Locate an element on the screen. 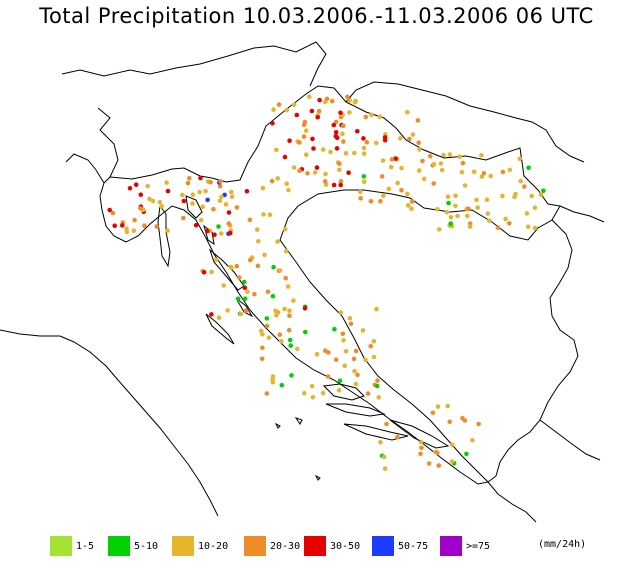 The height and width of the screenshot is (565, 633). korcula-island is located at coordinates (376, 432).